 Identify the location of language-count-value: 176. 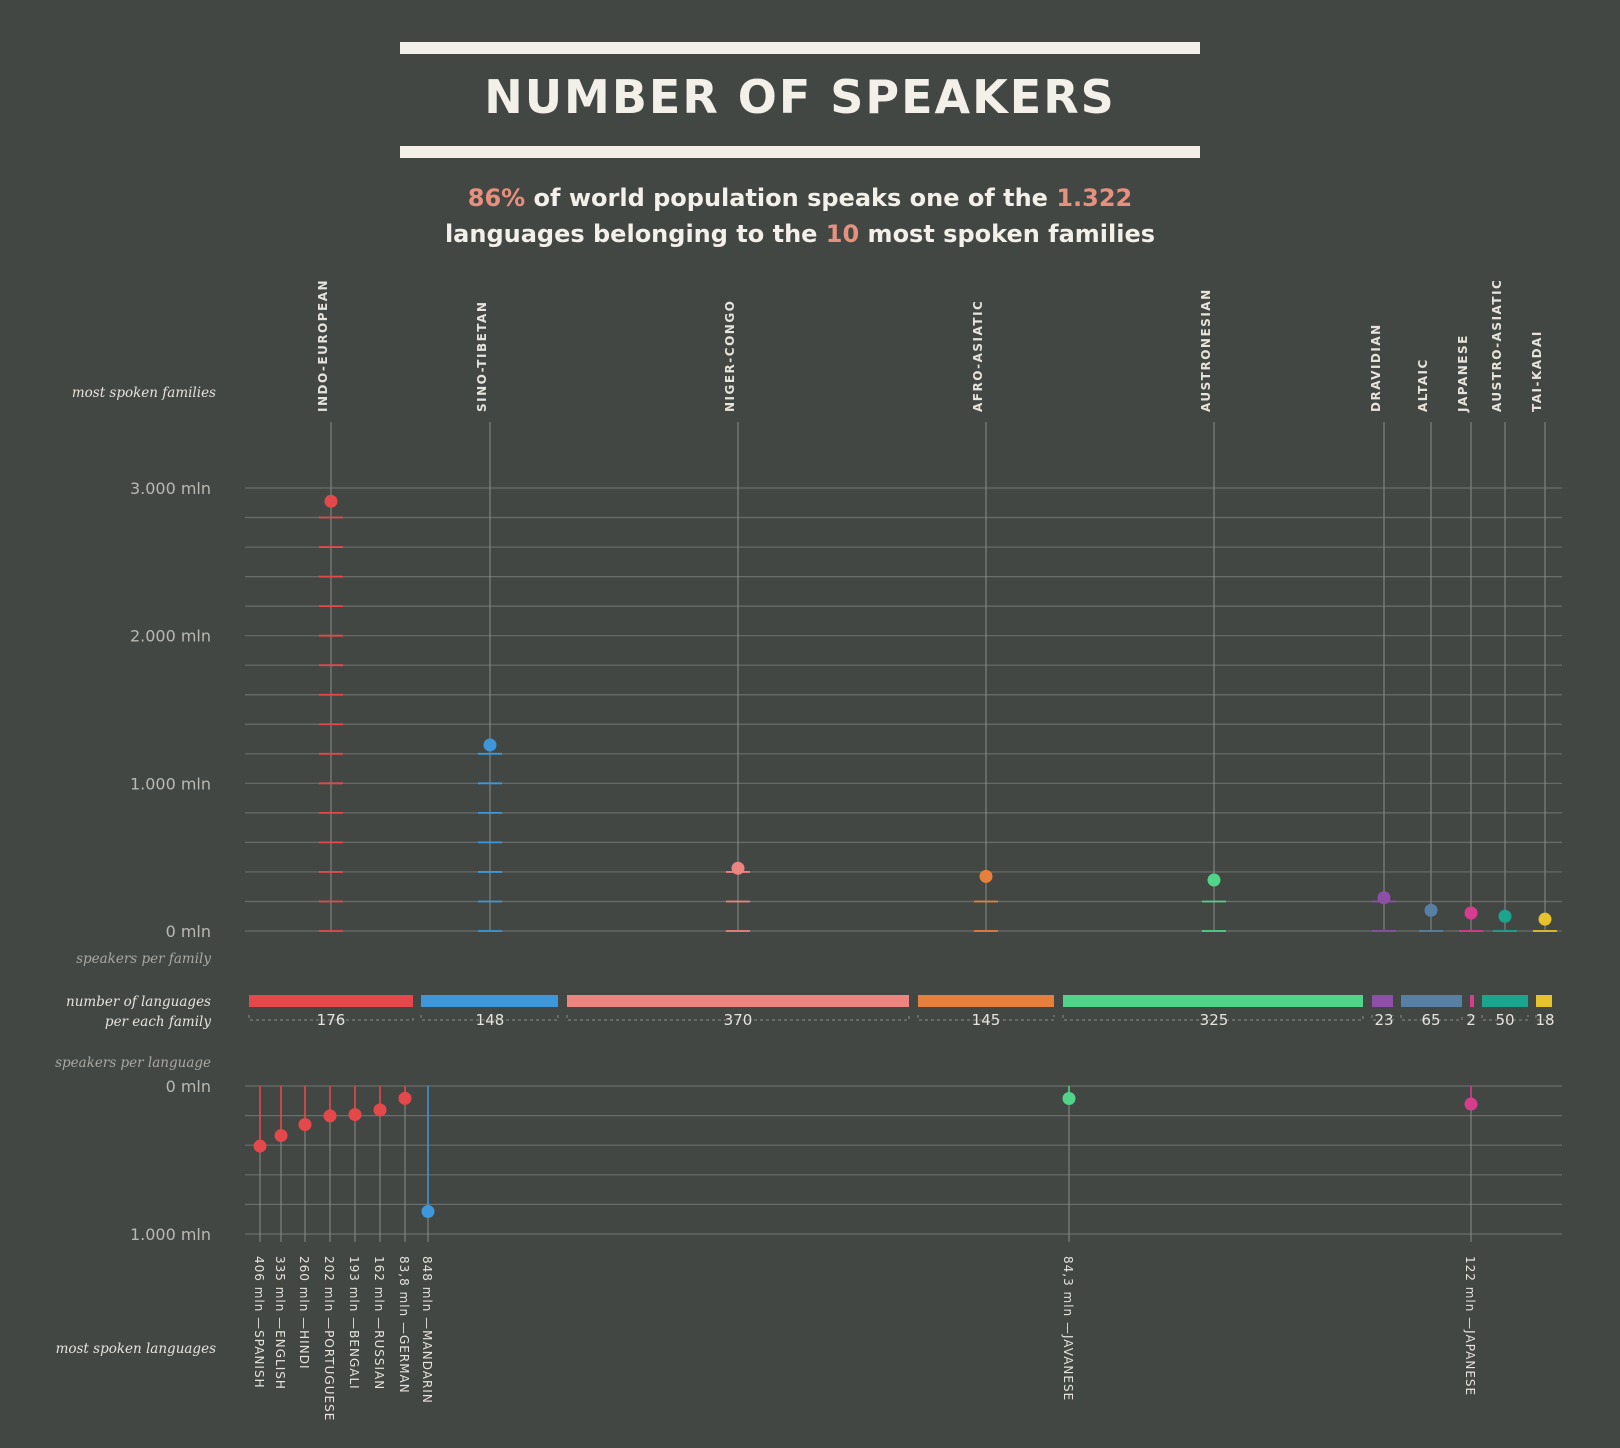
(331, 1020).